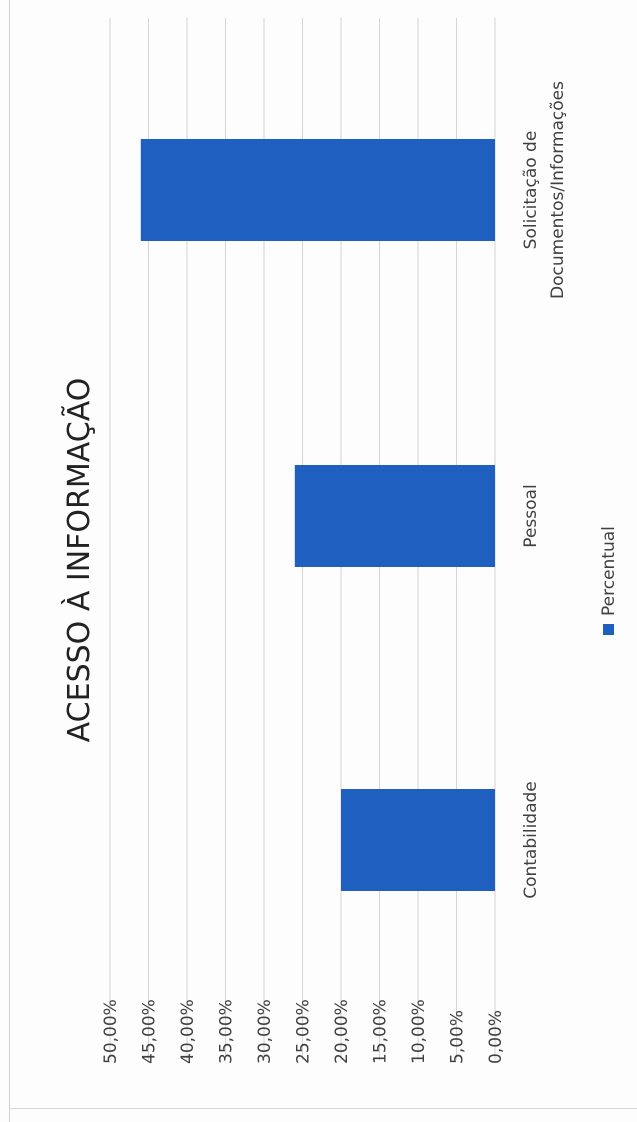  What do you see at coordinates (150, 1031) in the screenshot?
I see `y-tick-label: 45,00%` at bounding box center [150, 1031].